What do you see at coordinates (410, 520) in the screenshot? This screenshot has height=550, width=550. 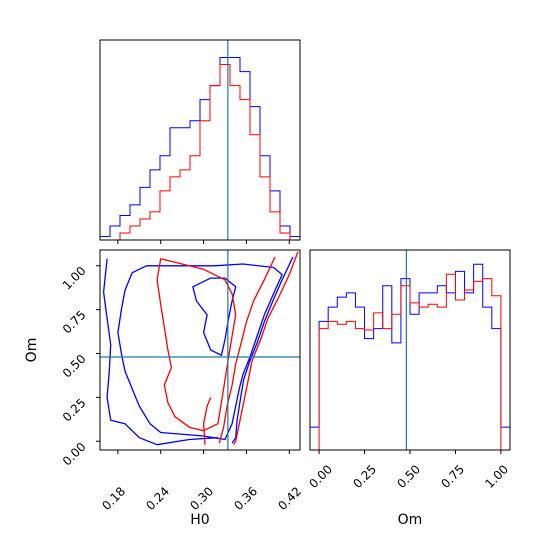 I see `om-axis-title: Om` at bounding box center [410, 520].